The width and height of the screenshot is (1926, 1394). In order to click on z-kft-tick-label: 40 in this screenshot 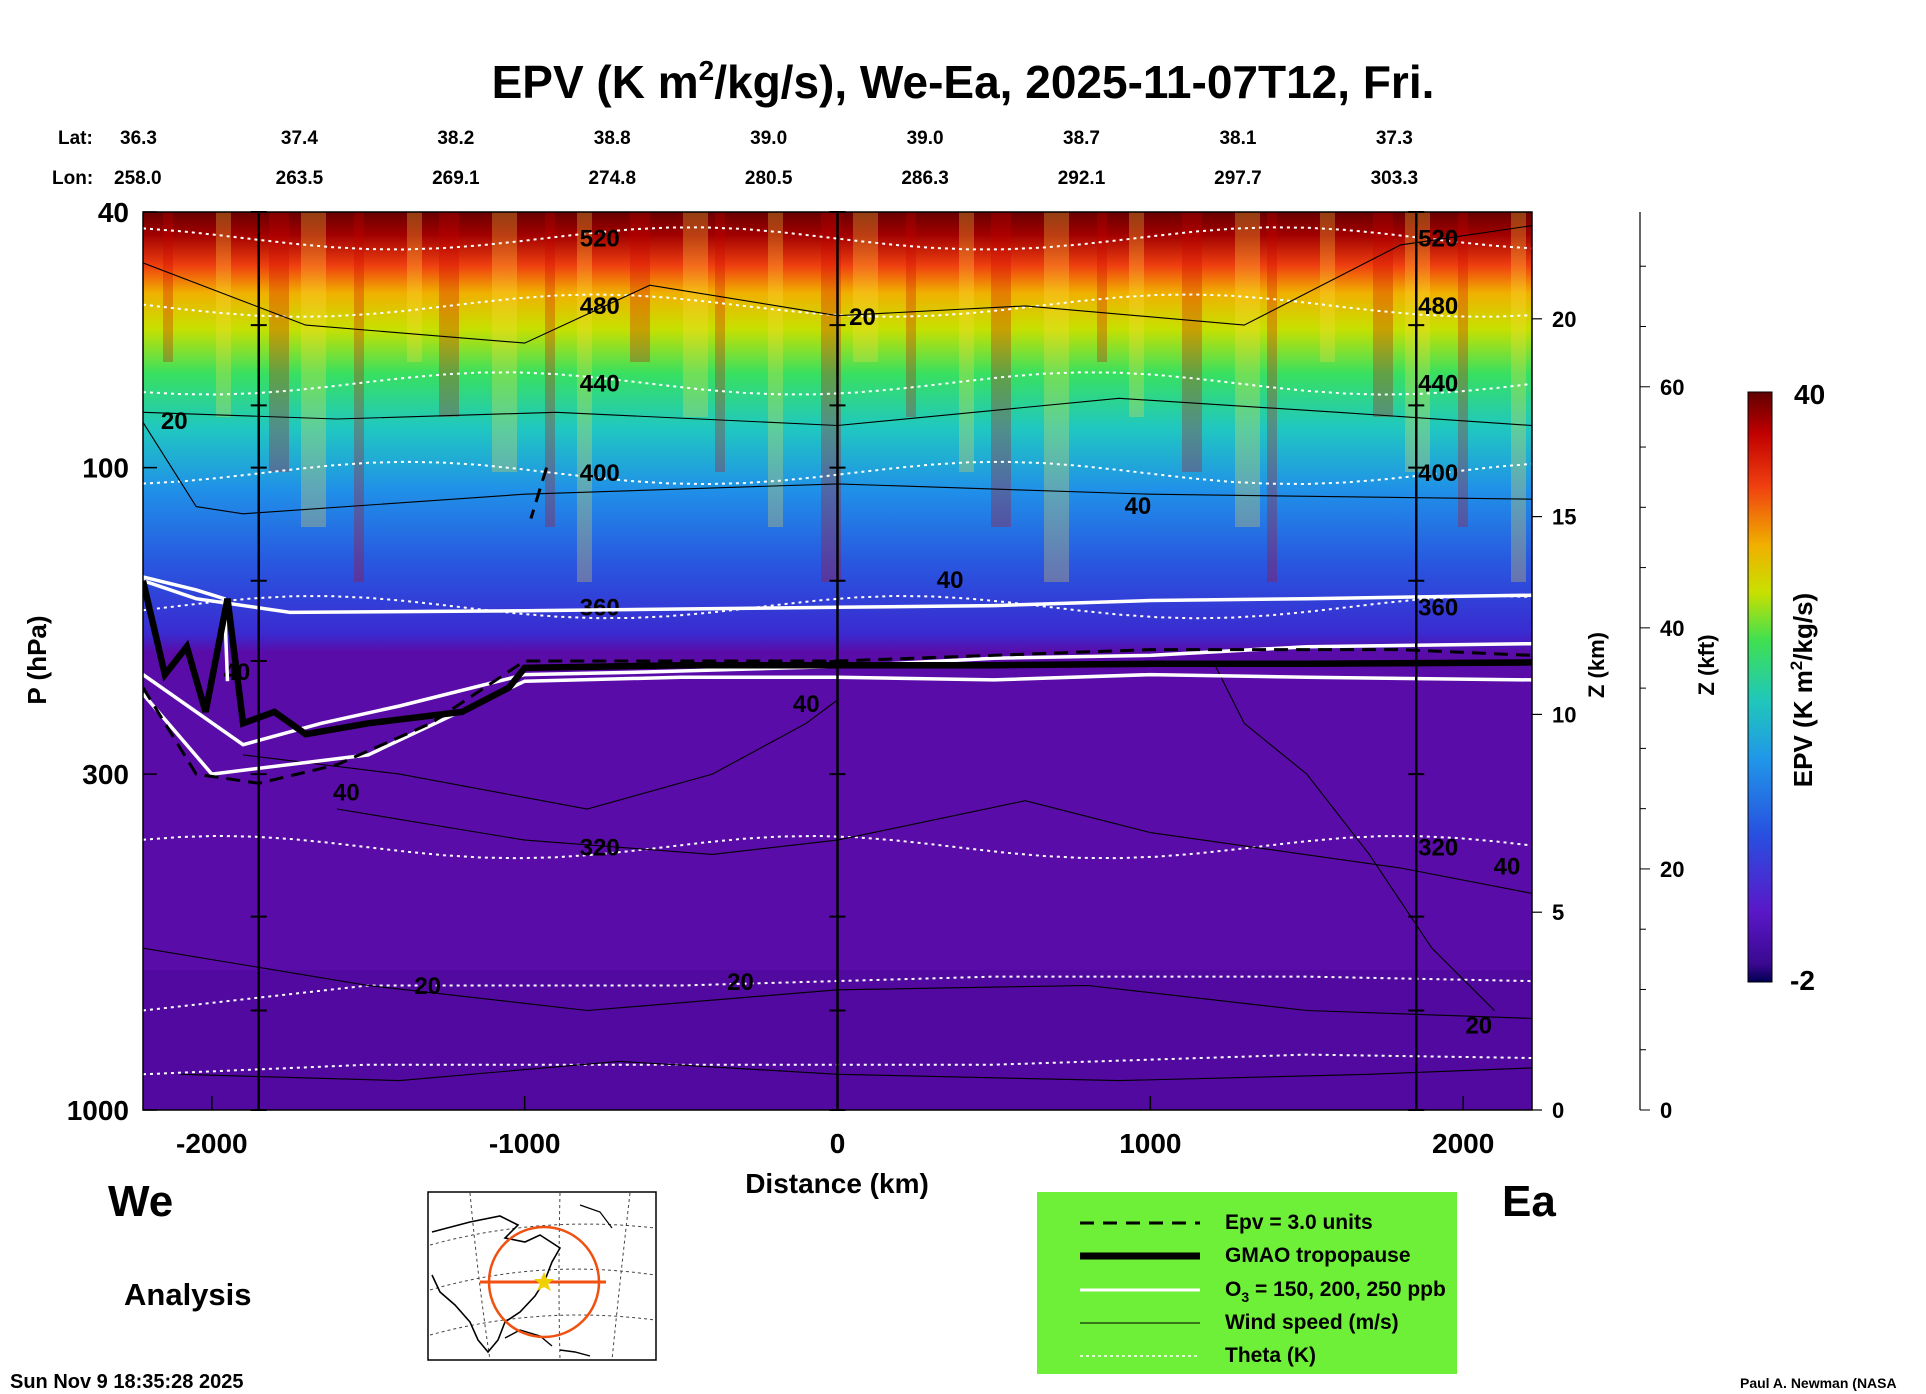, I will do `click(1672, 628)`.